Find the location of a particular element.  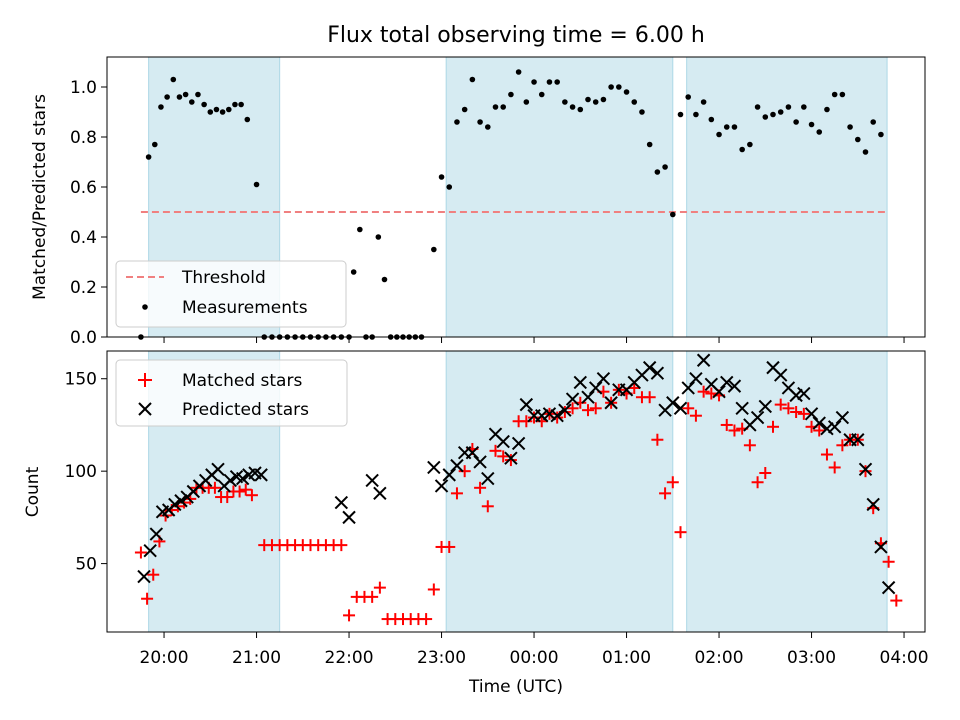

y-tick-label-6: 1.0 is located at coordinates (83, 88).